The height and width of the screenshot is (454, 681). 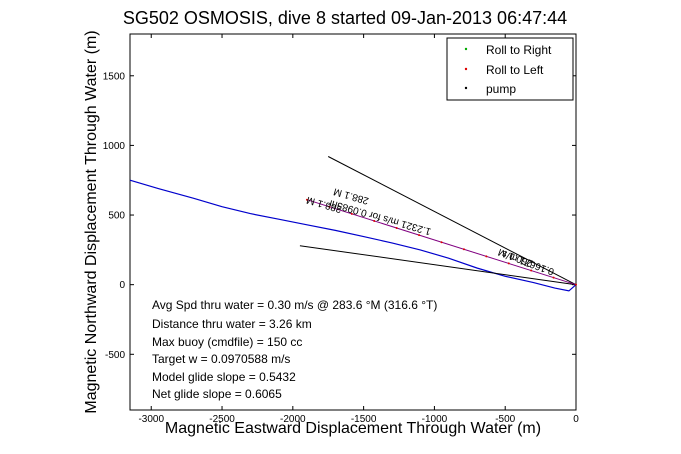 I want to click on legend: Roll to Right Roll to Left pump, so click(x=510, y=69).